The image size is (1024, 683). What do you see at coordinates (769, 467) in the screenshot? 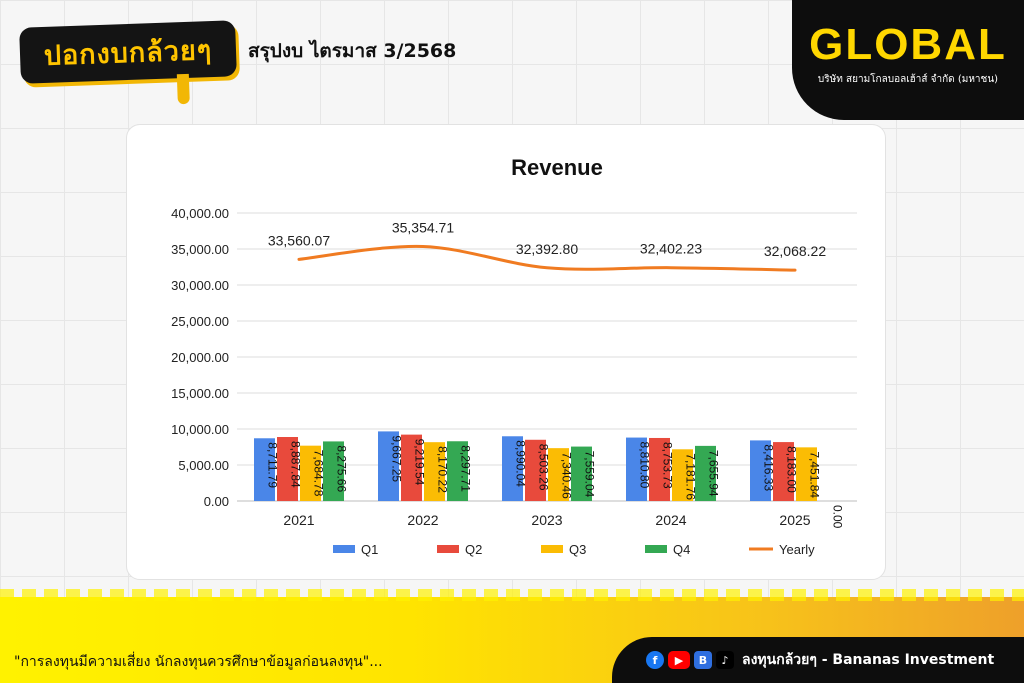
I see `bar-data-label: 8,416.33` at bounding box center [769, 467].